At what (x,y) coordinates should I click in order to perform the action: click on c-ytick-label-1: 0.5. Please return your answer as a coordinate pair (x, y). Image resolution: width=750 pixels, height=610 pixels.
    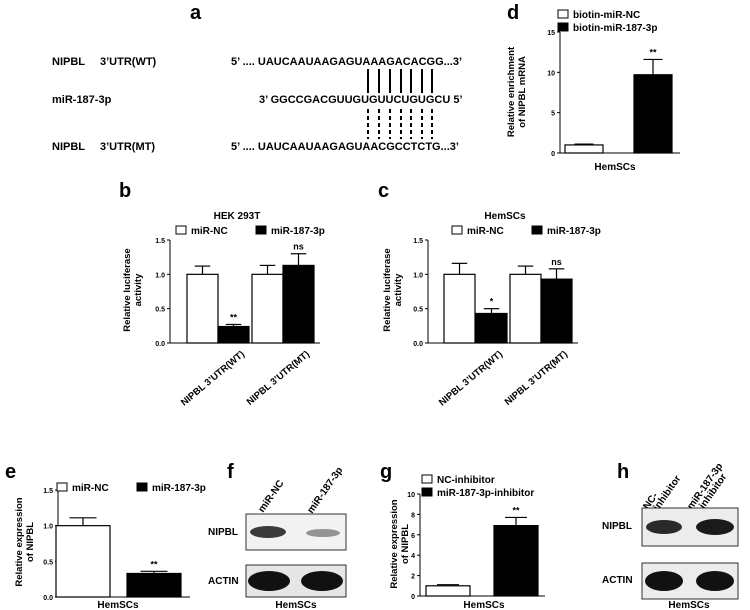
    Looking at the image, I should click on (418, 310).